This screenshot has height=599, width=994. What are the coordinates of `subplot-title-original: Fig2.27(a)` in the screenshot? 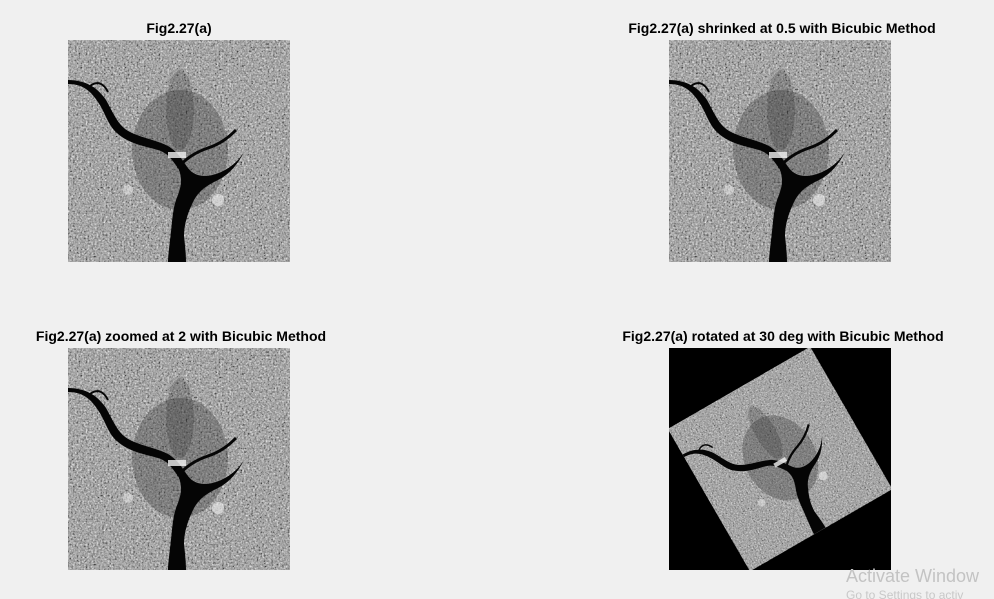 It's located at (179, 28).